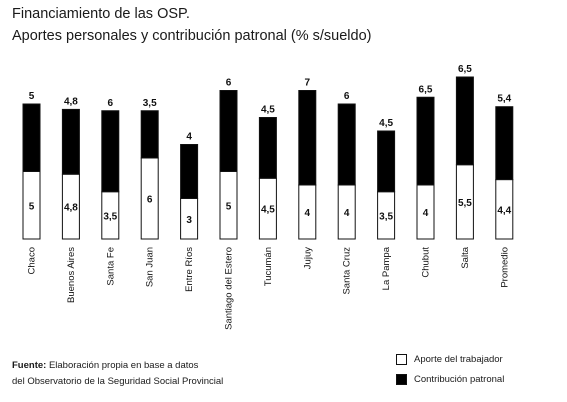 The width and height of the screenshot is (567, 402). What do you see at coordinates (29, 365) in the screenshot?
I see `source-label: Fuente:` at bounding box center [29, 365].